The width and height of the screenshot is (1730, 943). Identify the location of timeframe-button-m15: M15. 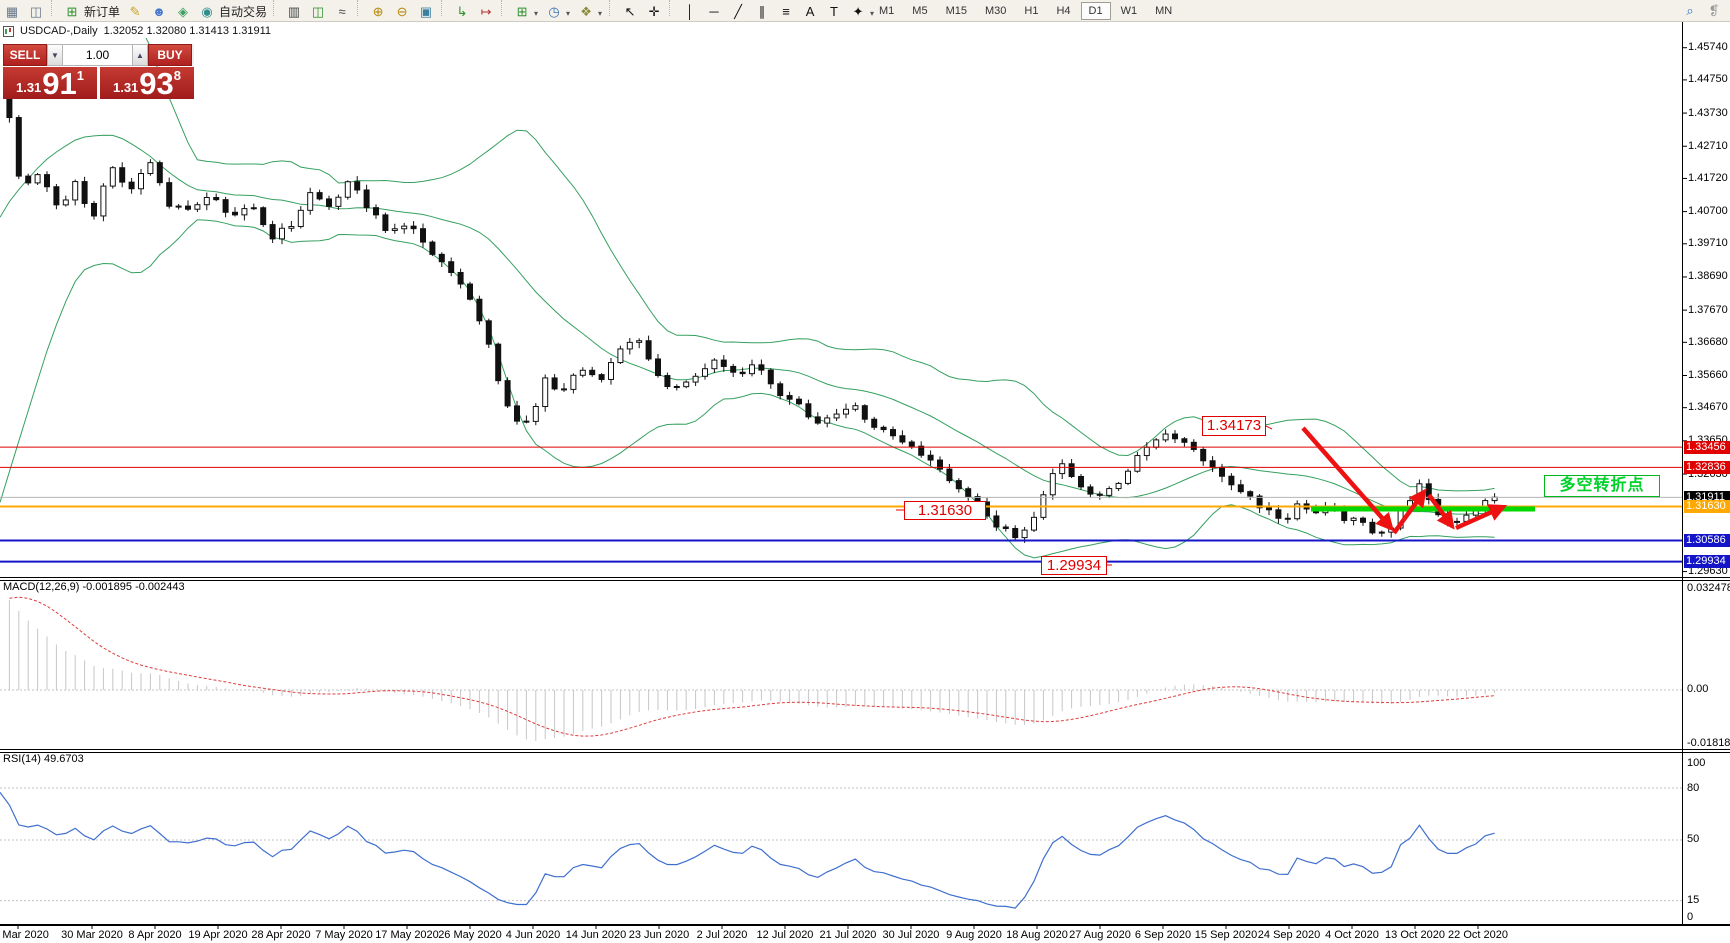
(956, 10).